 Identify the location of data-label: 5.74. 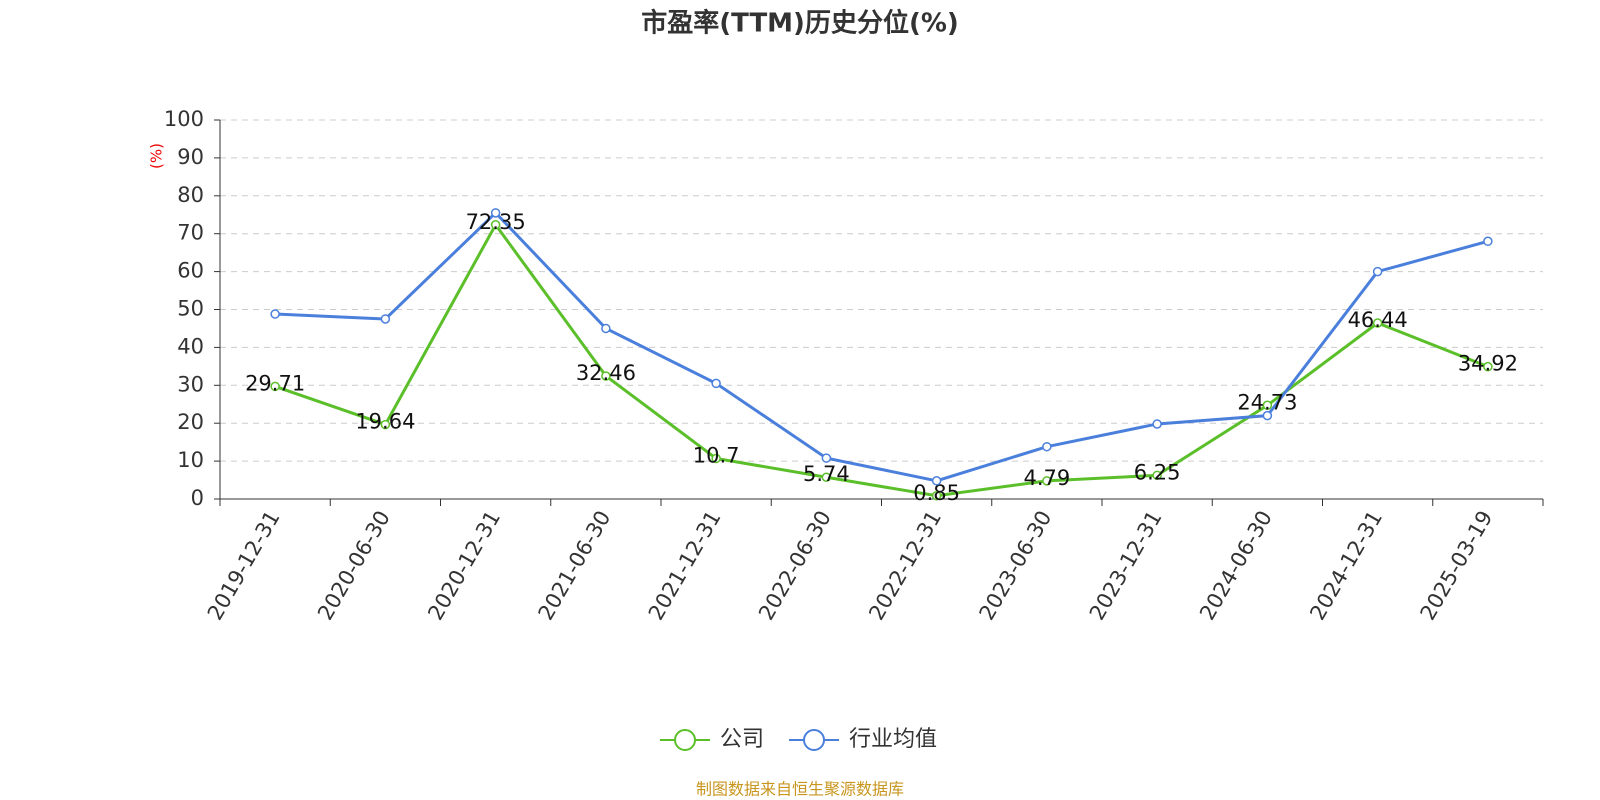
(826, 474).